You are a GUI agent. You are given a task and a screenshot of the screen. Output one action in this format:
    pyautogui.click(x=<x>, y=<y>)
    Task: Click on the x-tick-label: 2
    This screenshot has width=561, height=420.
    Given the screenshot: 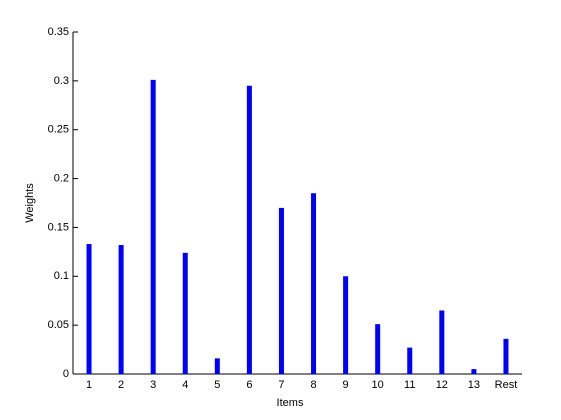 What is the action you would take?
    pyautogui.click(x=121, y=385)
    